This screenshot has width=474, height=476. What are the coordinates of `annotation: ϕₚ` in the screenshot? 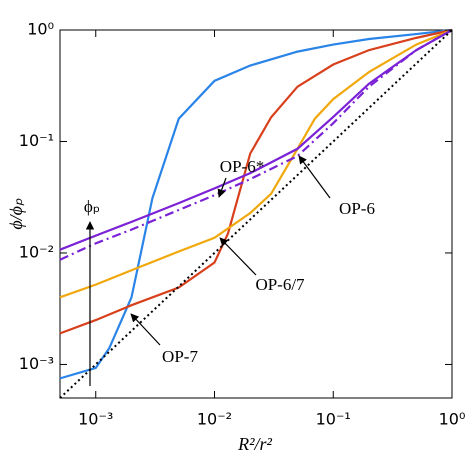 It's located at (92, 206).